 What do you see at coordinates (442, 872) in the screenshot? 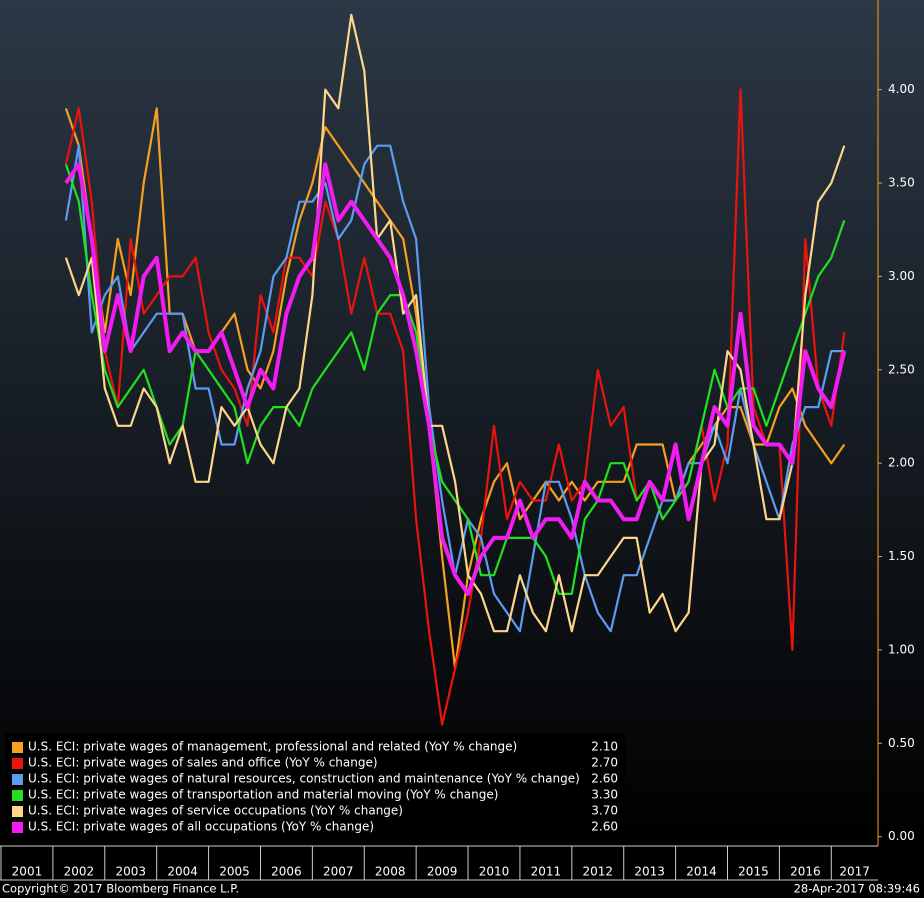
I see `x-tick-label: 2009` at bounding box center [442, 872].